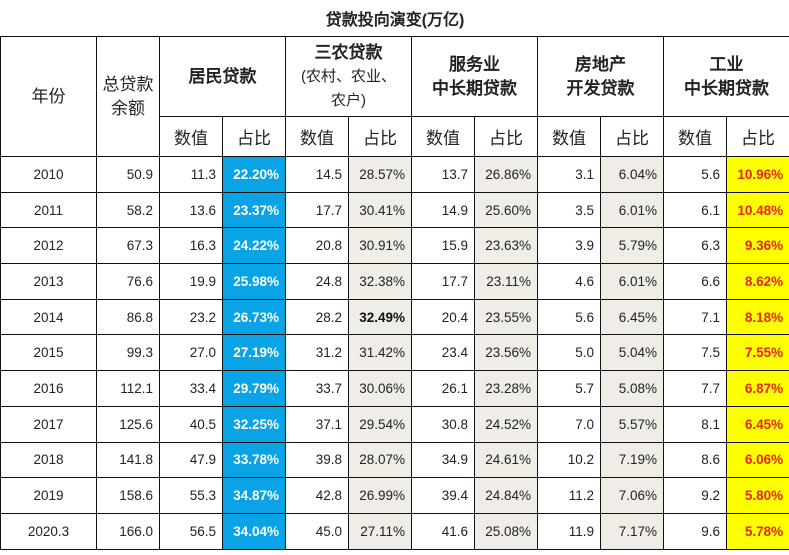 The image size is (789, 555). Describe the element at coordinates (632, 246) in the screenshot. I see `cell-share: 5.79%` at that location.